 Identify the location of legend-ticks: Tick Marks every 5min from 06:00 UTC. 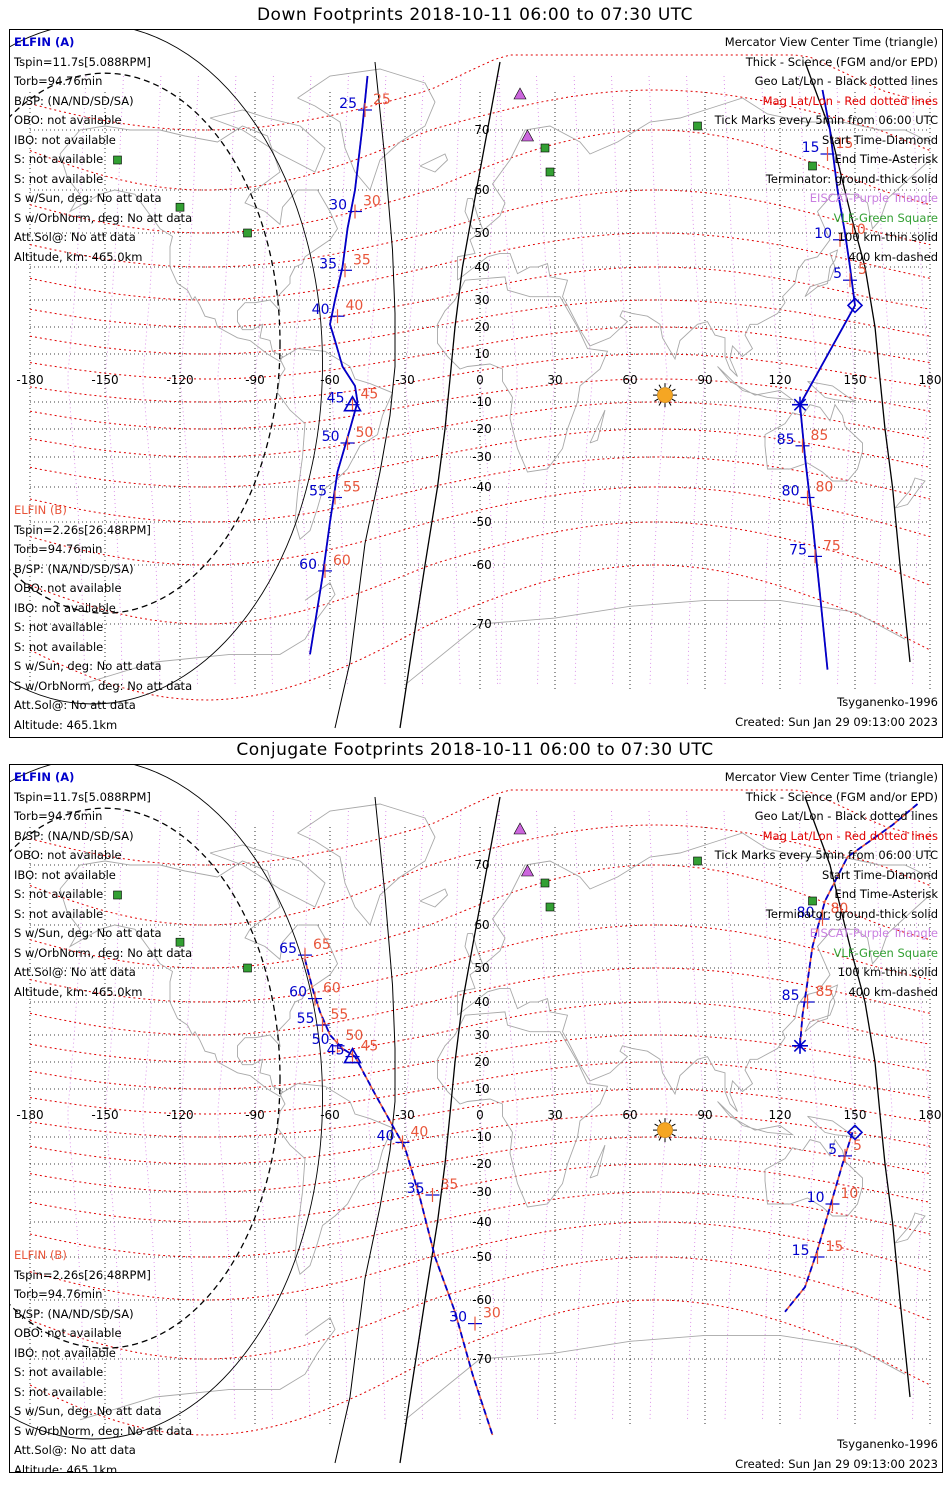
(826, 120).